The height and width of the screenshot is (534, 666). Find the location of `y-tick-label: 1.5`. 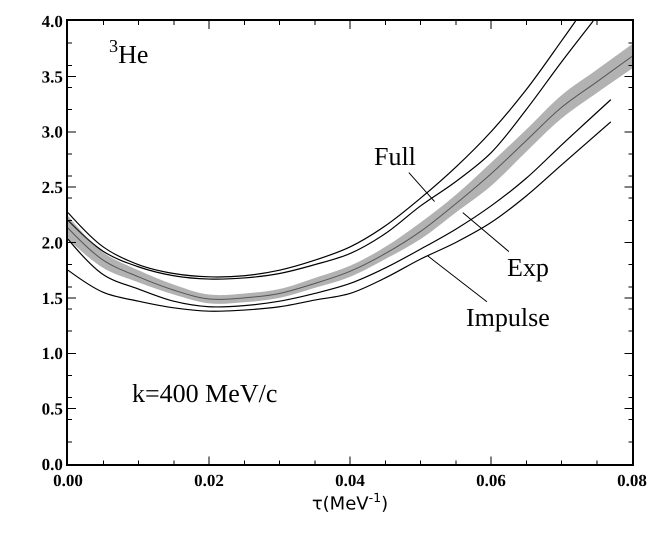

y-tick-label: 1.5 is located at coordinates (52, 298).